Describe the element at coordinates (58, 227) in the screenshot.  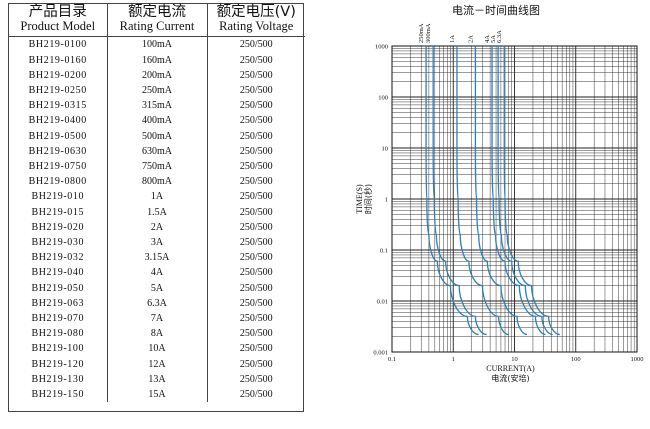
I see `cell-model: BH219-020` at that location.